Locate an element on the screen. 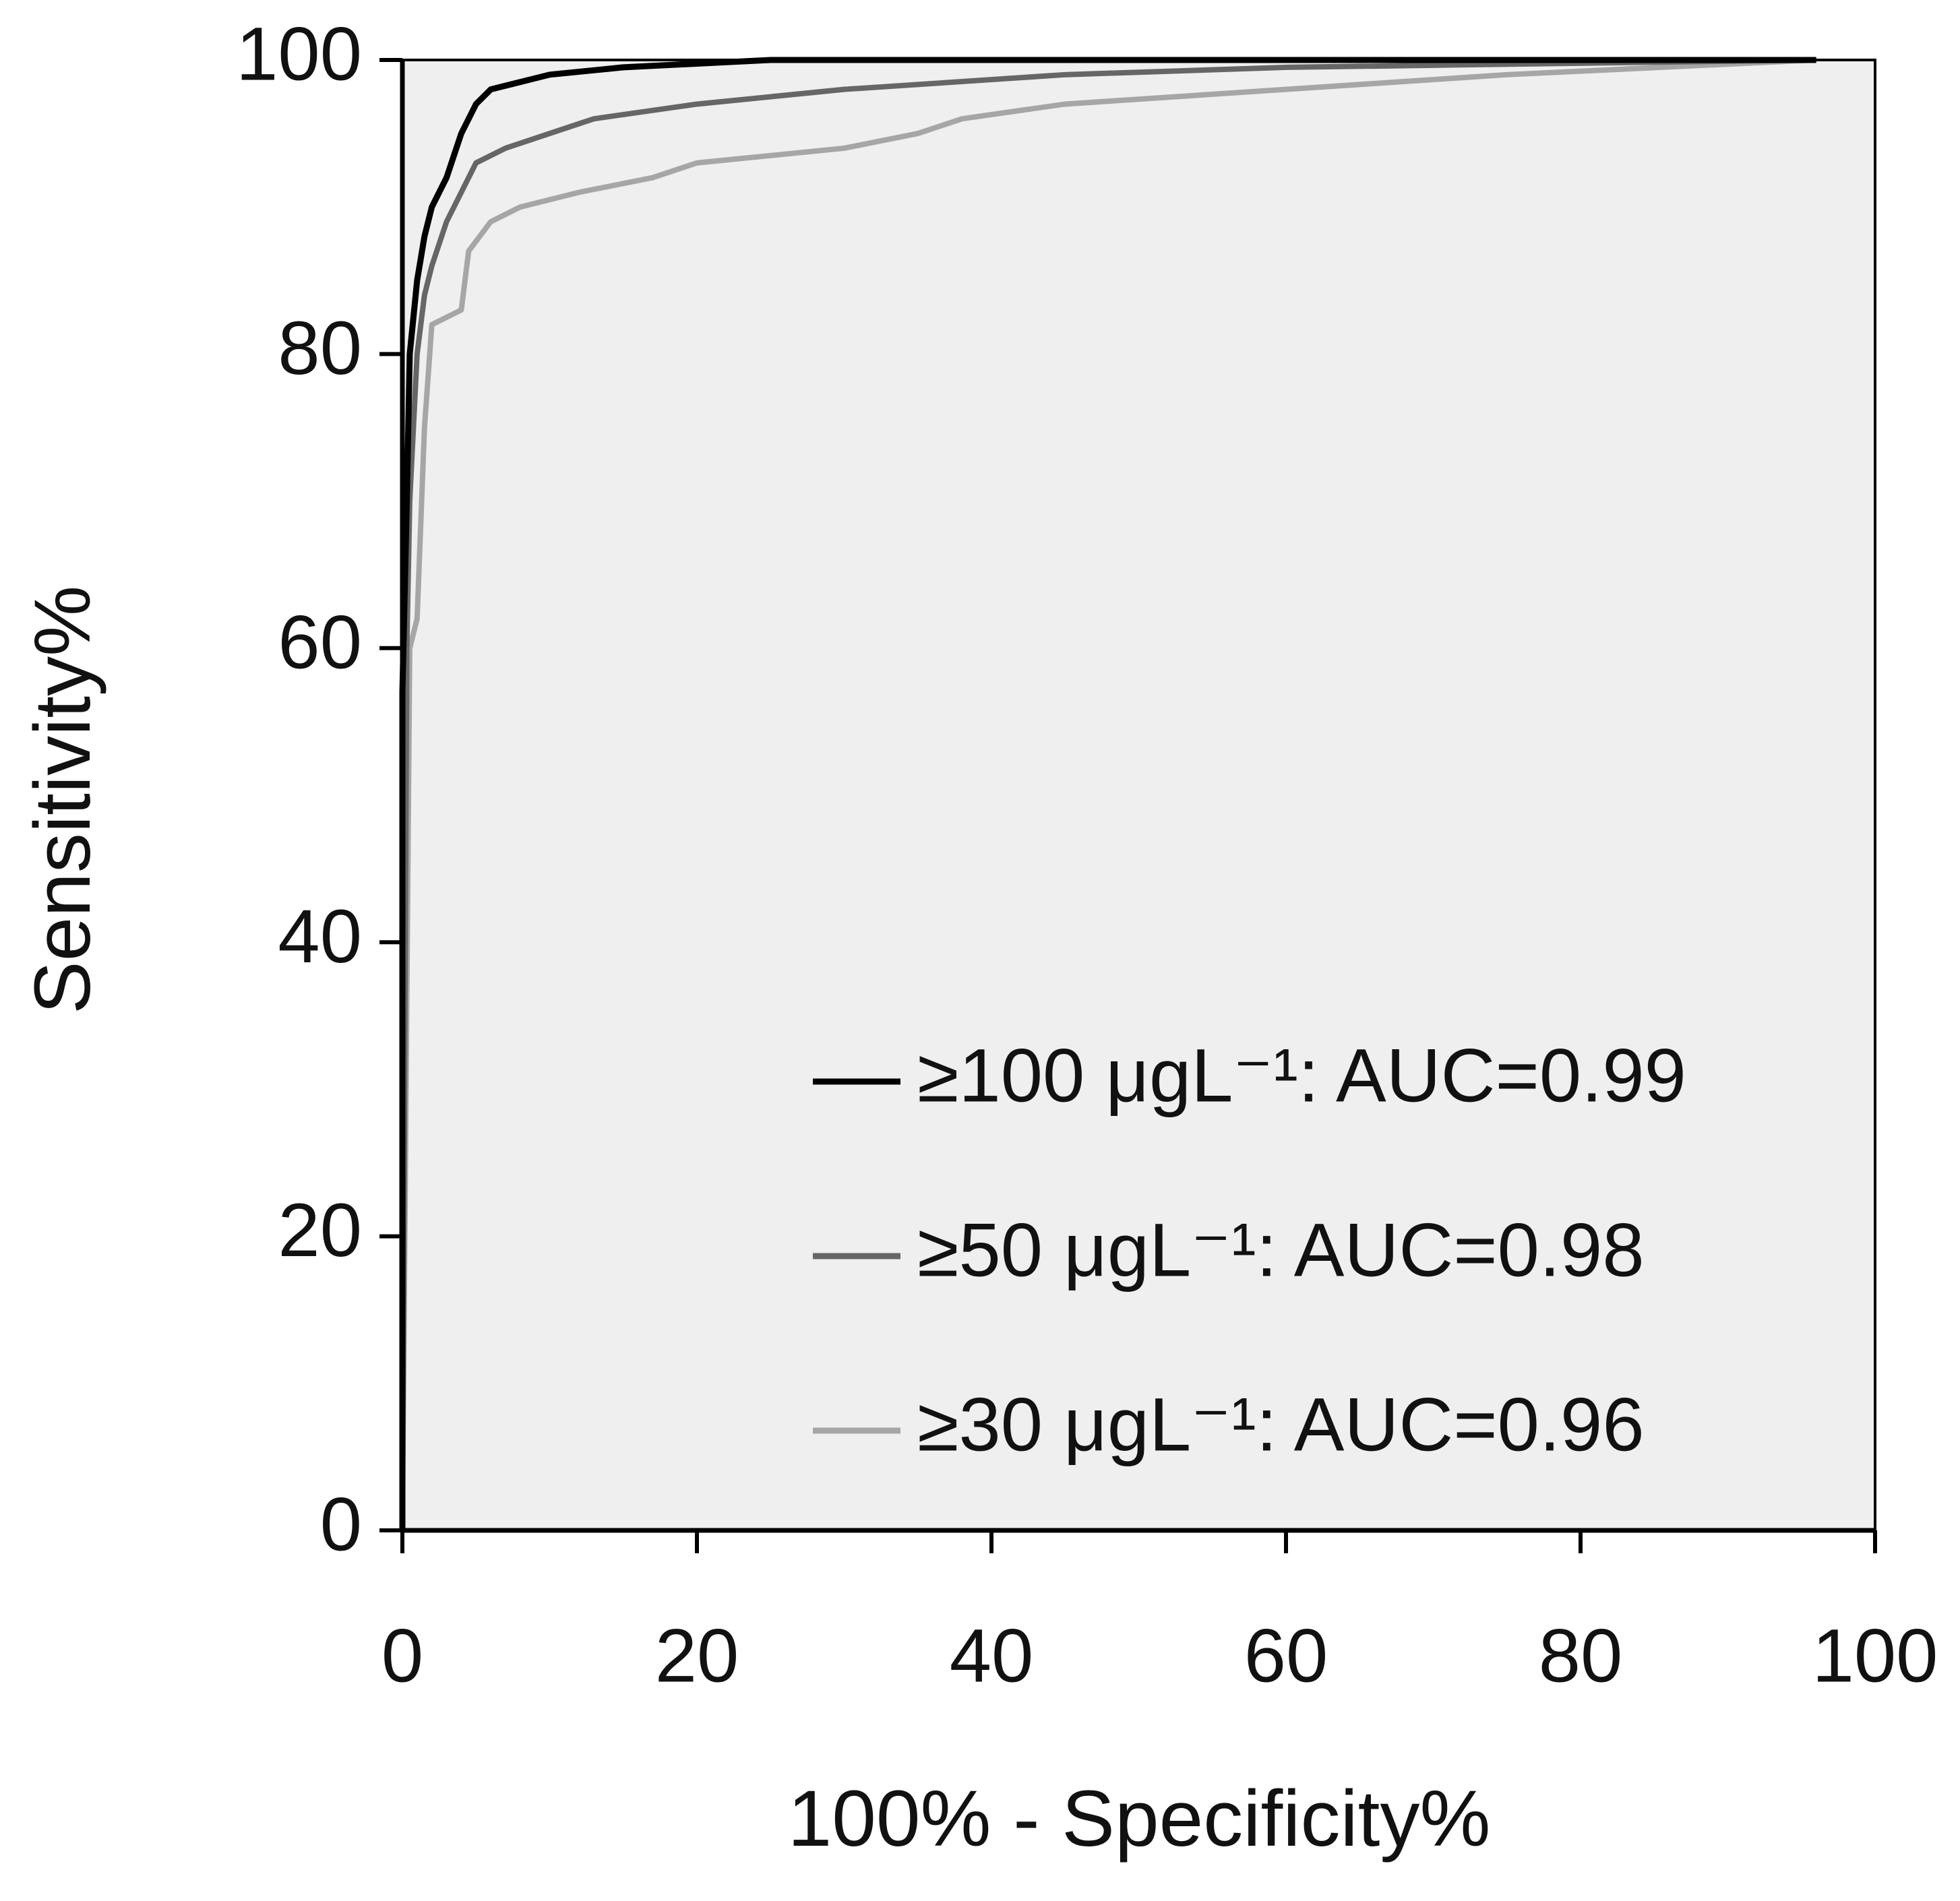 The image size is (1960, 1901). y-tick-label: 80 is located at coordinates (320, 348).